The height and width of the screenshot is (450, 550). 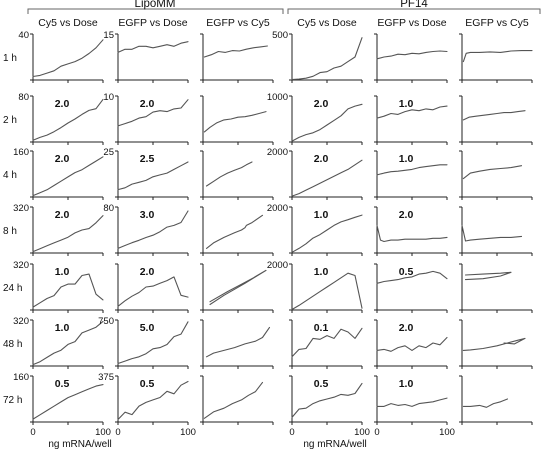 What do you see at coordinates (277, 97) in the screenshot?
I see `y-tick-label: 1000` at bounding box center [277, 97].